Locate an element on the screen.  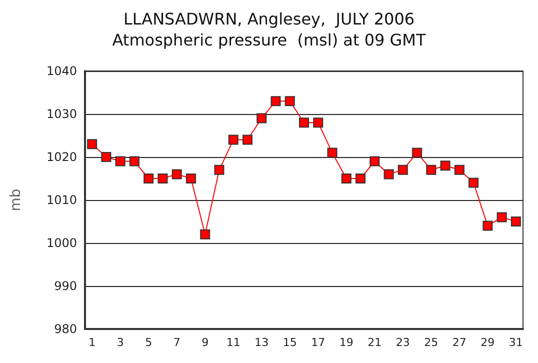
x-tick-label: 25 is located at coordinates (431, 342).